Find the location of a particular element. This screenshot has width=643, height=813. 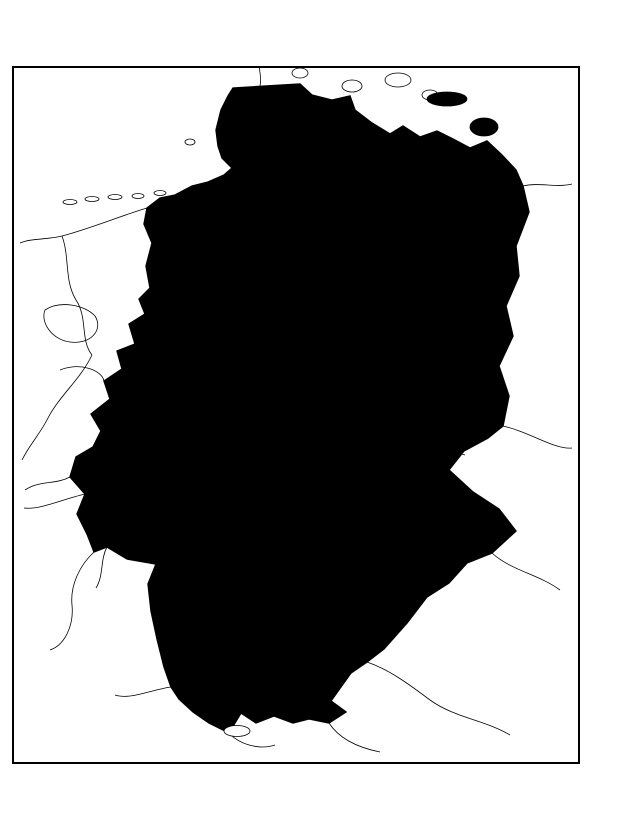

baltic-islands is located at coordinates (462, 114).